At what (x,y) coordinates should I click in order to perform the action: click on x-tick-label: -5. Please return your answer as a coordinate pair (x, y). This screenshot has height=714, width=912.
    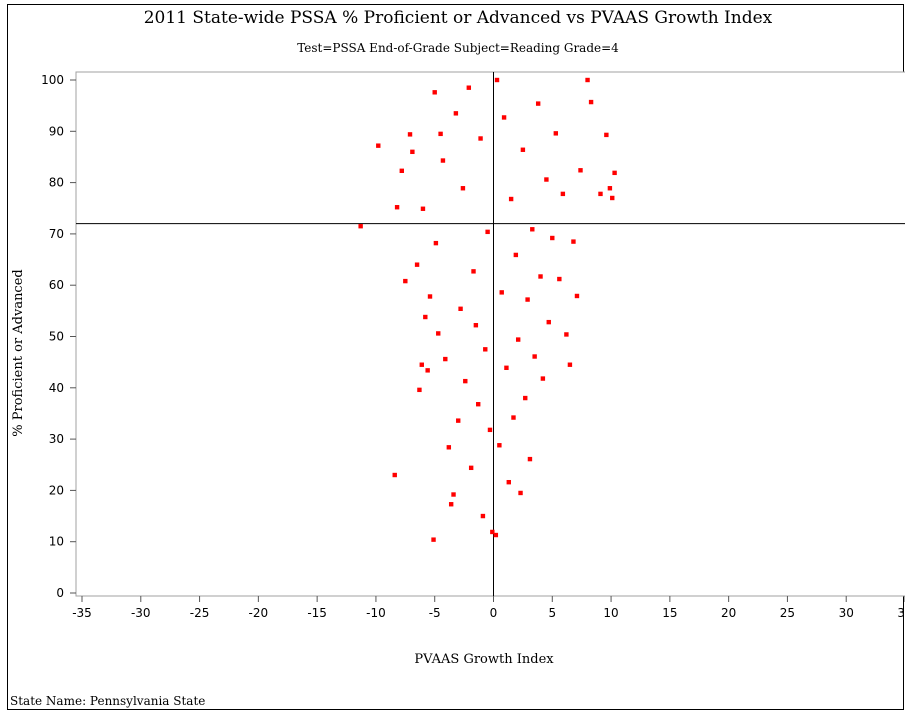
    Looking at the image, I should click on (435, 613).